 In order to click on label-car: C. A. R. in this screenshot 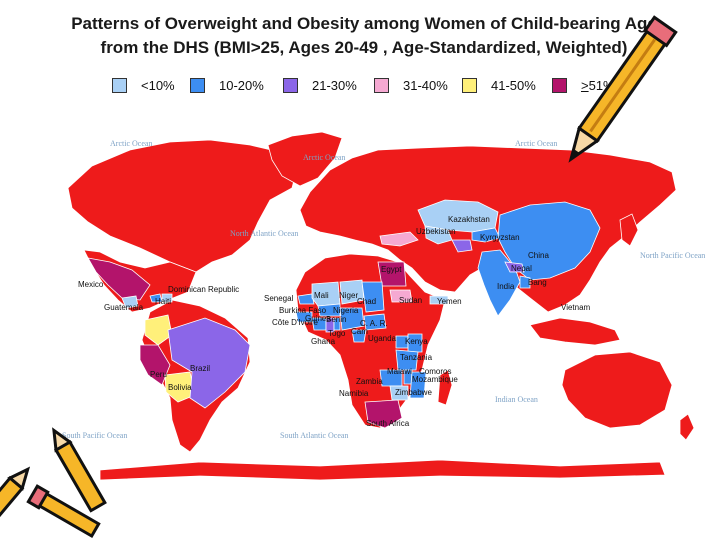, I will do `click(374, 323)`.